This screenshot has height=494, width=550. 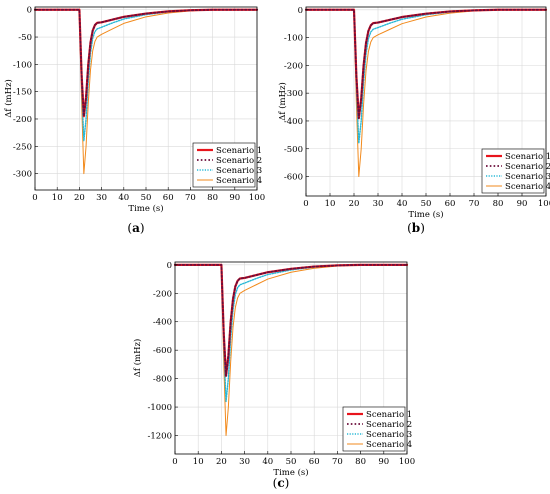 What do you see at coordinates (22, 93) in the screenshot?
I see `y-tick-label: -150` at bounding box center [22, 93].